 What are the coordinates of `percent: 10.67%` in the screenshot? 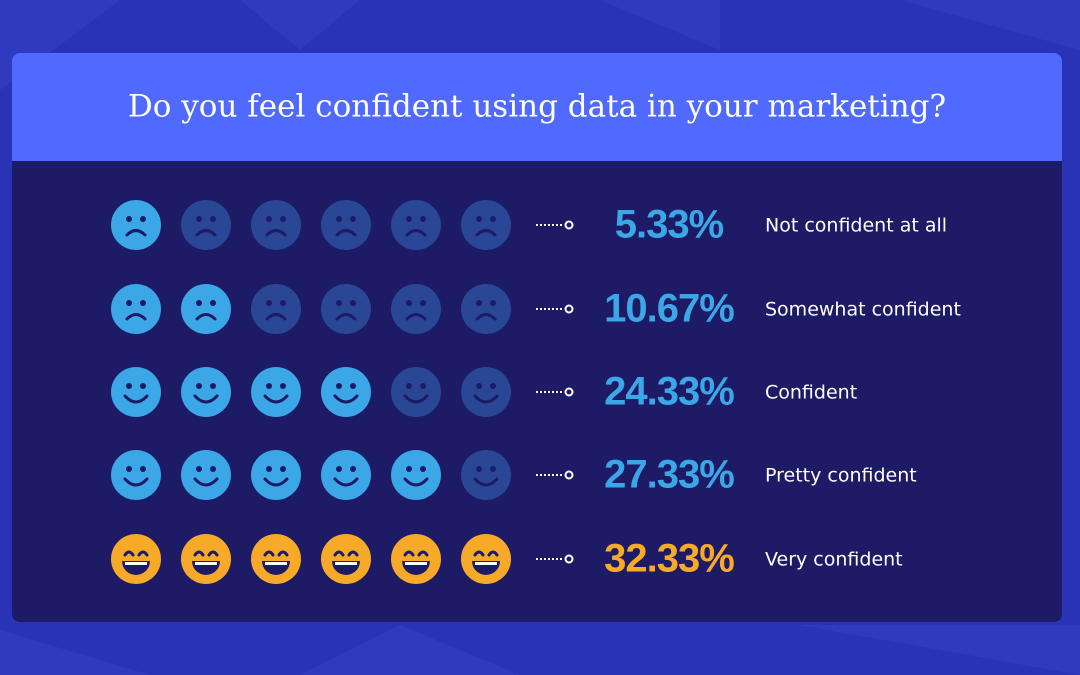 It's located at (669, 309).